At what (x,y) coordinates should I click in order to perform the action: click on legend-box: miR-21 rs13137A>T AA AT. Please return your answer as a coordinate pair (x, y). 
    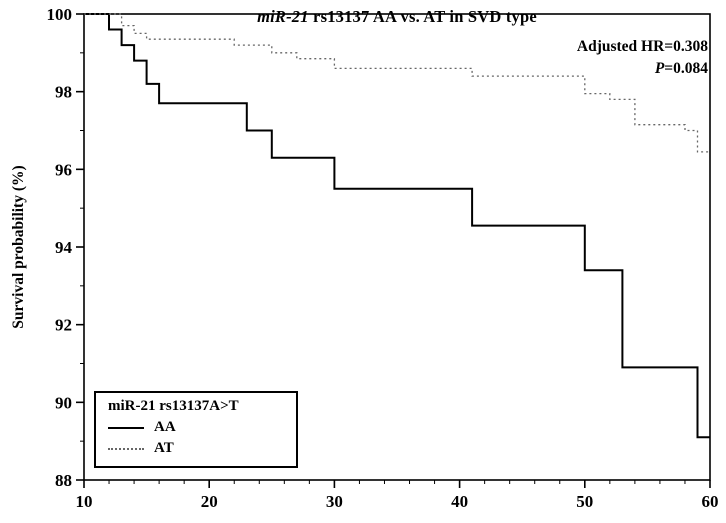
    Looking at the image, I should click on (196, 429).